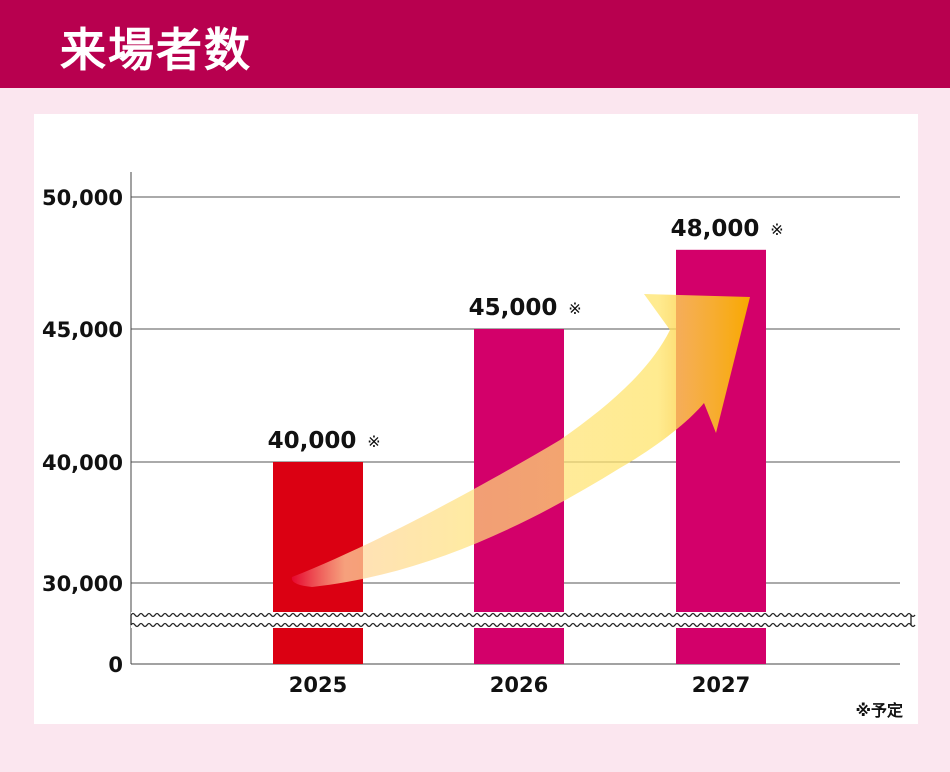 The image size is (950, 772). Describe the element at coordinates (475, 44) in the screenshot. I see `header-bar: 来場者数` at that location.